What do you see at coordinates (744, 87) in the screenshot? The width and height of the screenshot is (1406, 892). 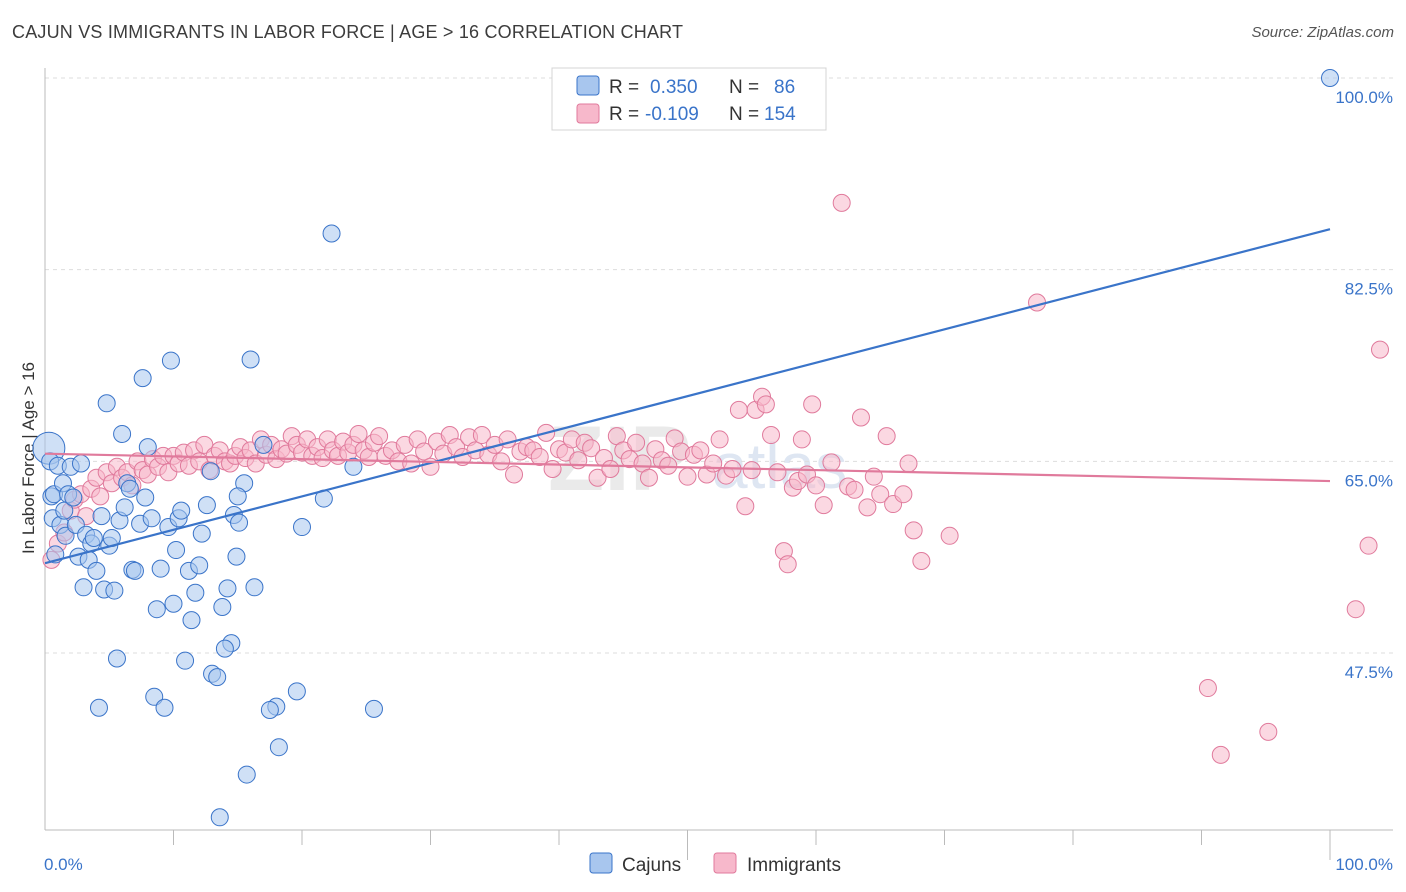 I see `legend-n-label-cajuns: N =` at bounding box center [744, 87].